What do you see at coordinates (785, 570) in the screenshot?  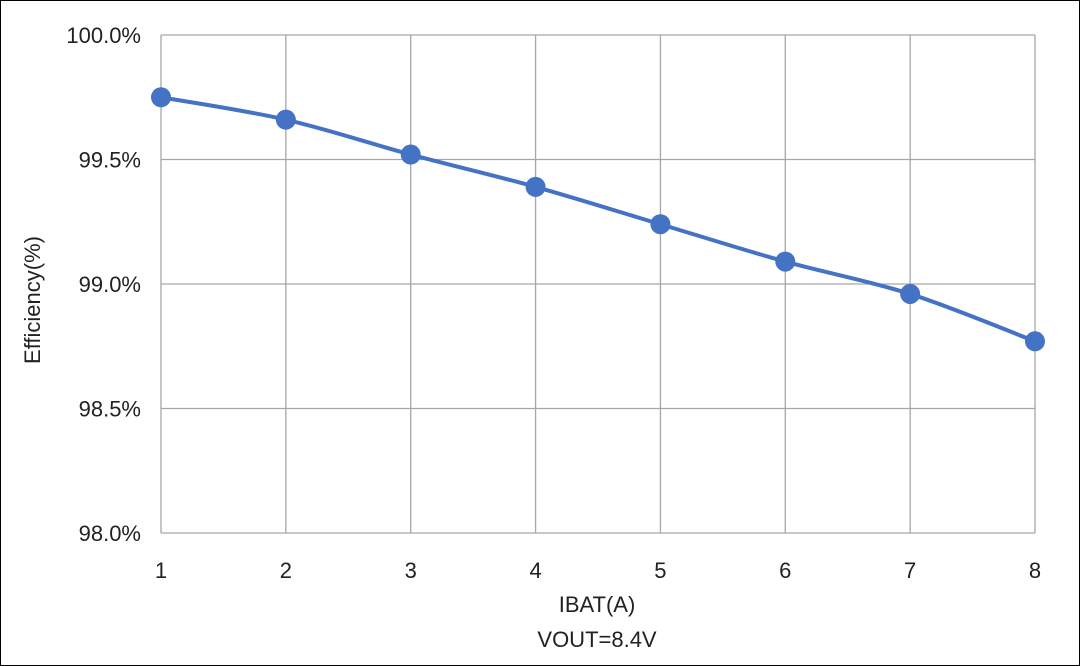 I see `x-tick-label: 6` at bounding box center [785, 570].